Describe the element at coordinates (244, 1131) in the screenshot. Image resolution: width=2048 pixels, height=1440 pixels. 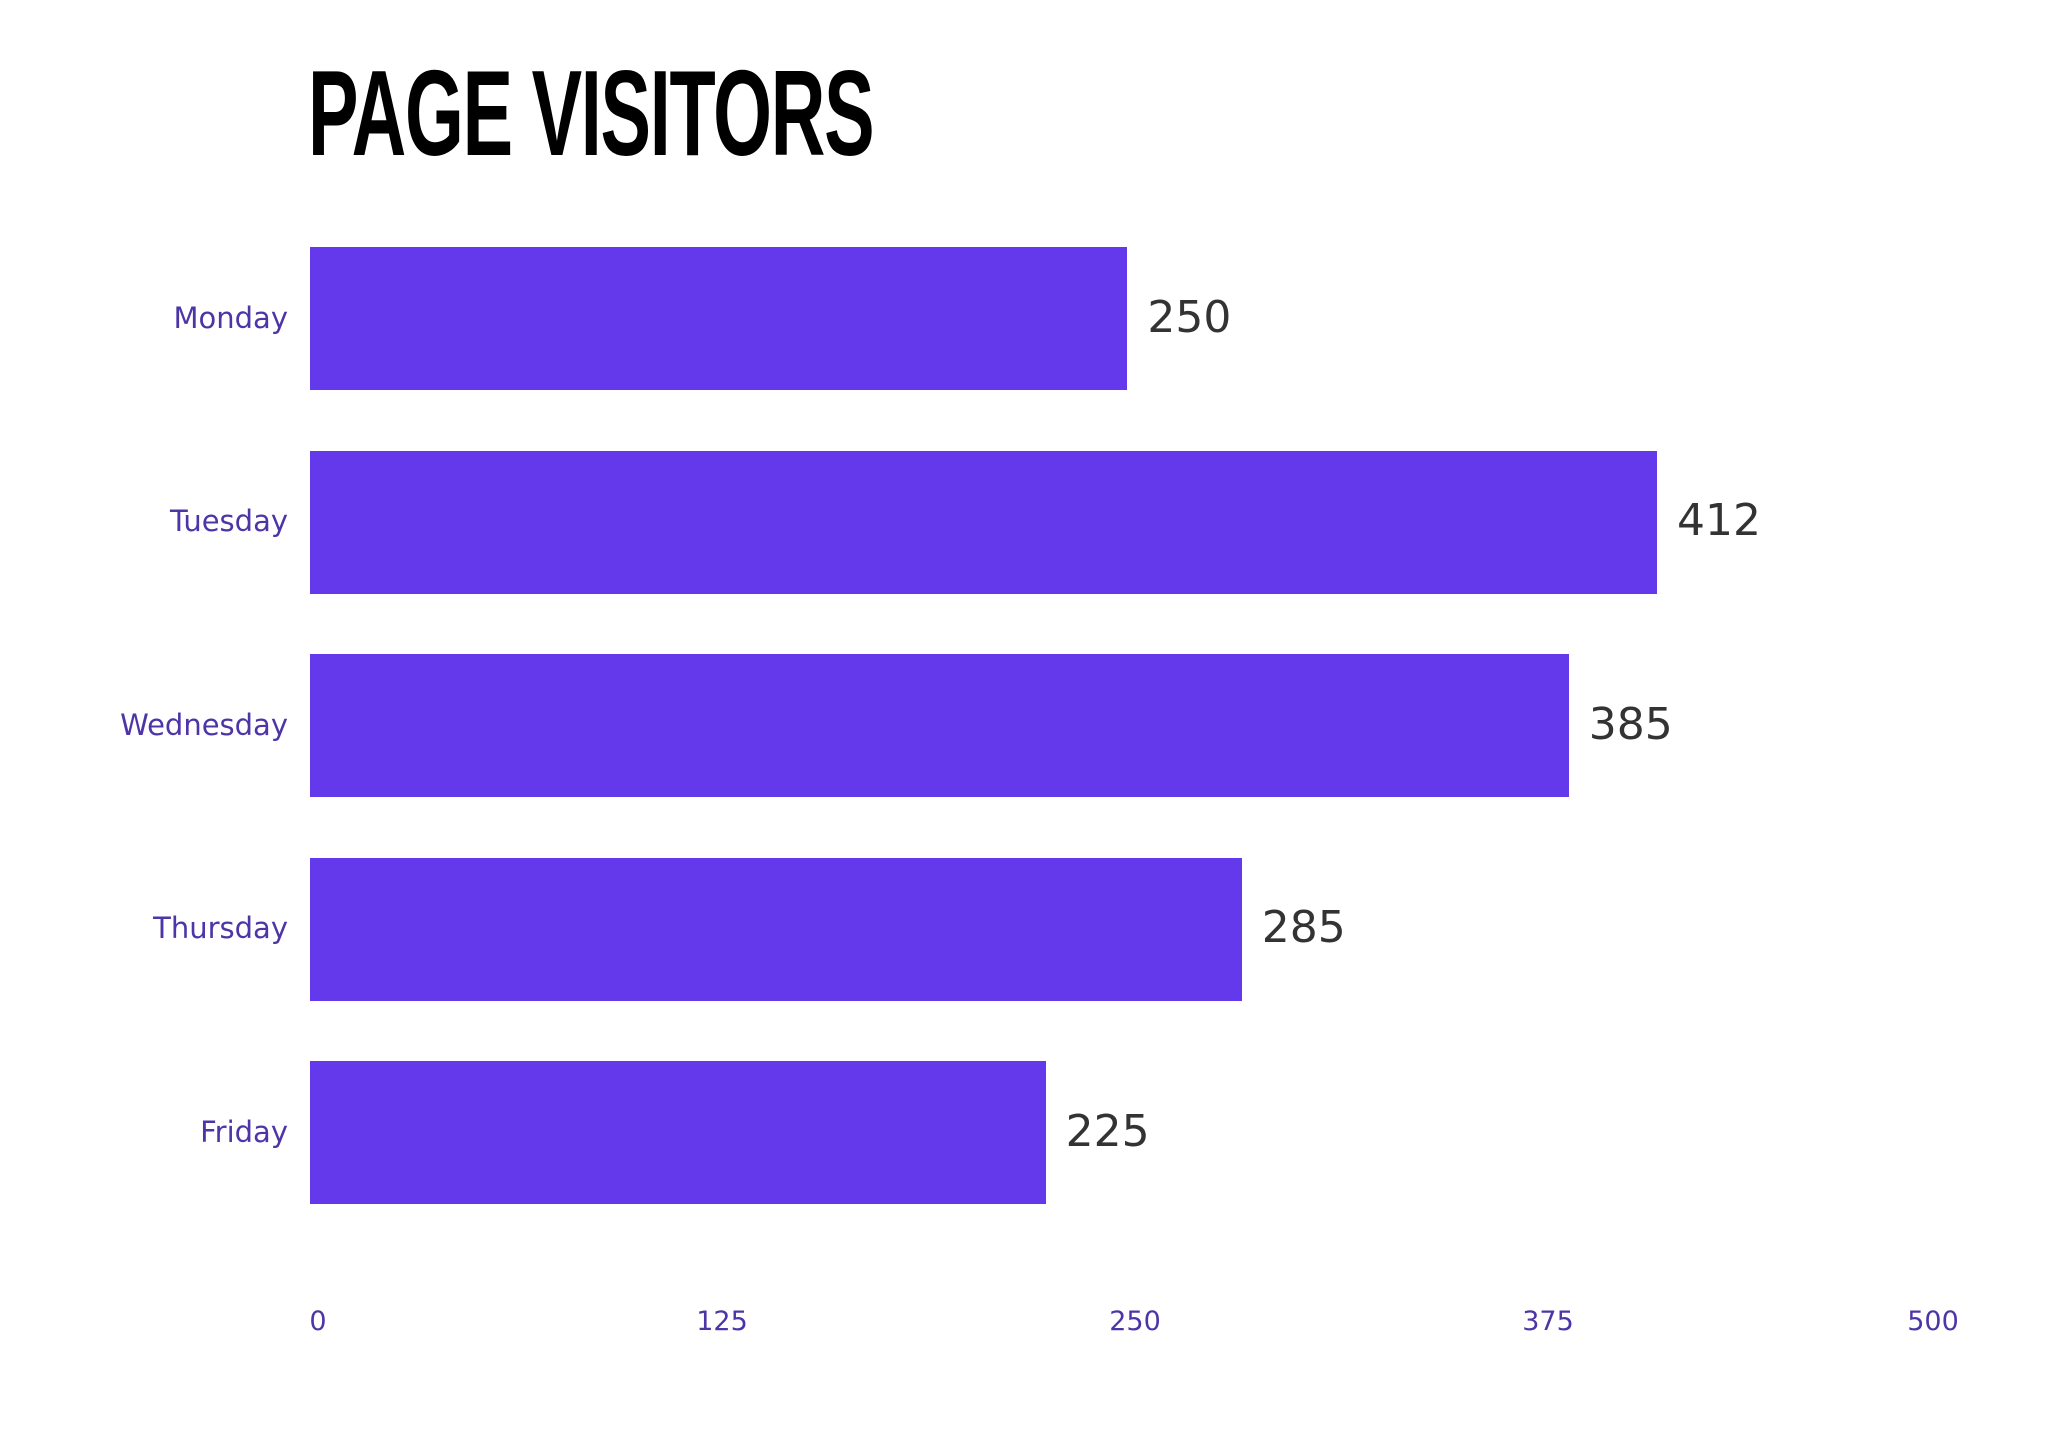
I see `category-label: Friday` at that location.